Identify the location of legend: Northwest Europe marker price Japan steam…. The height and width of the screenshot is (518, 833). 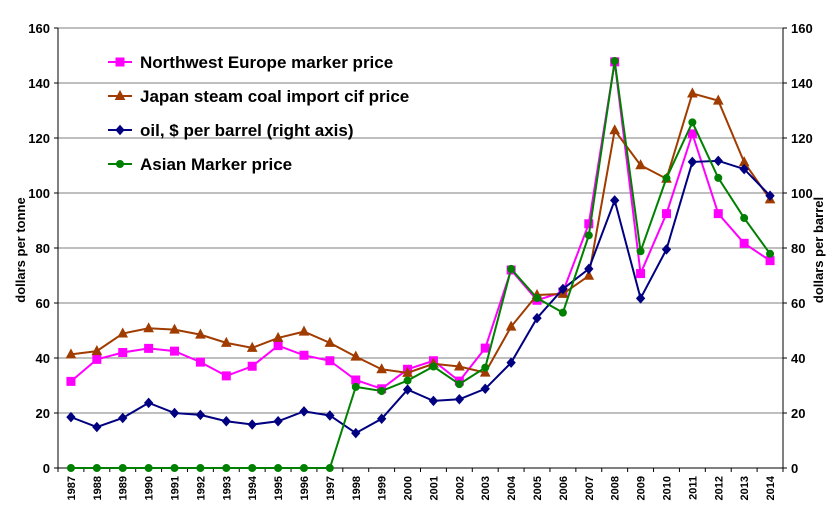
(258, 113).